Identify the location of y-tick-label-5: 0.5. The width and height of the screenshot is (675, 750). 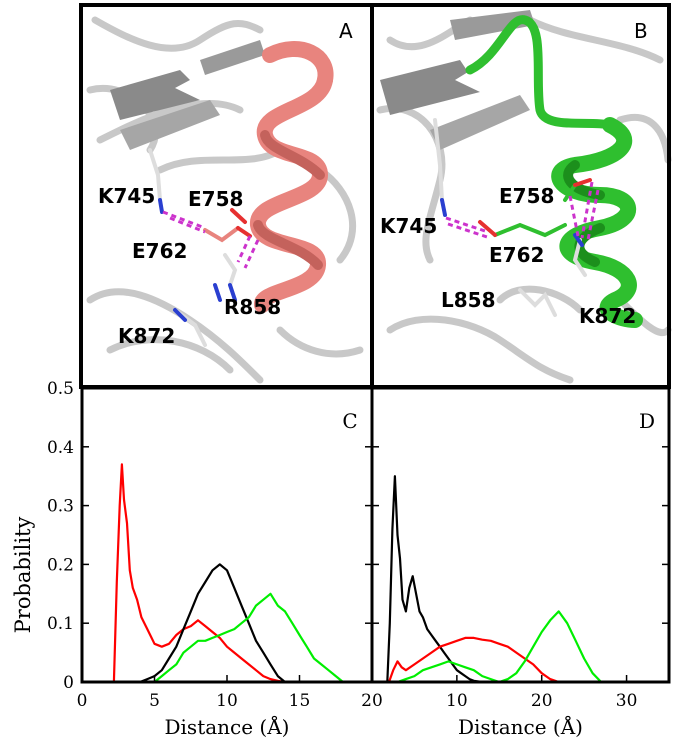
(60, 389).